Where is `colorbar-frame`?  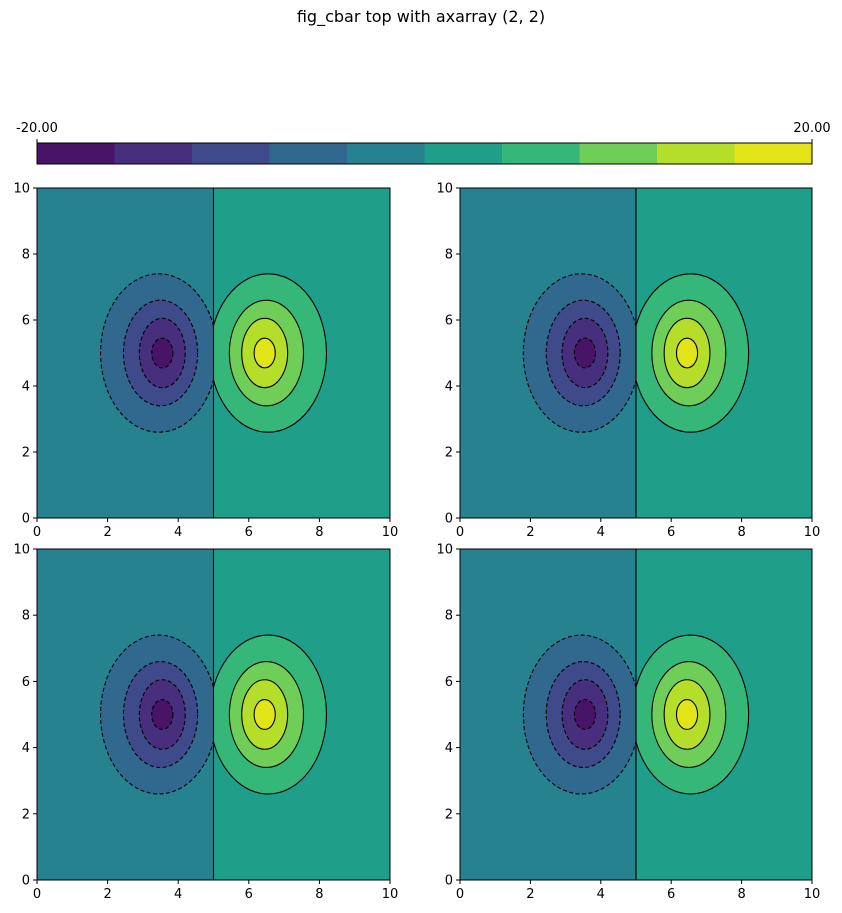 colorbar-frame is located at coordinates (424, 153).